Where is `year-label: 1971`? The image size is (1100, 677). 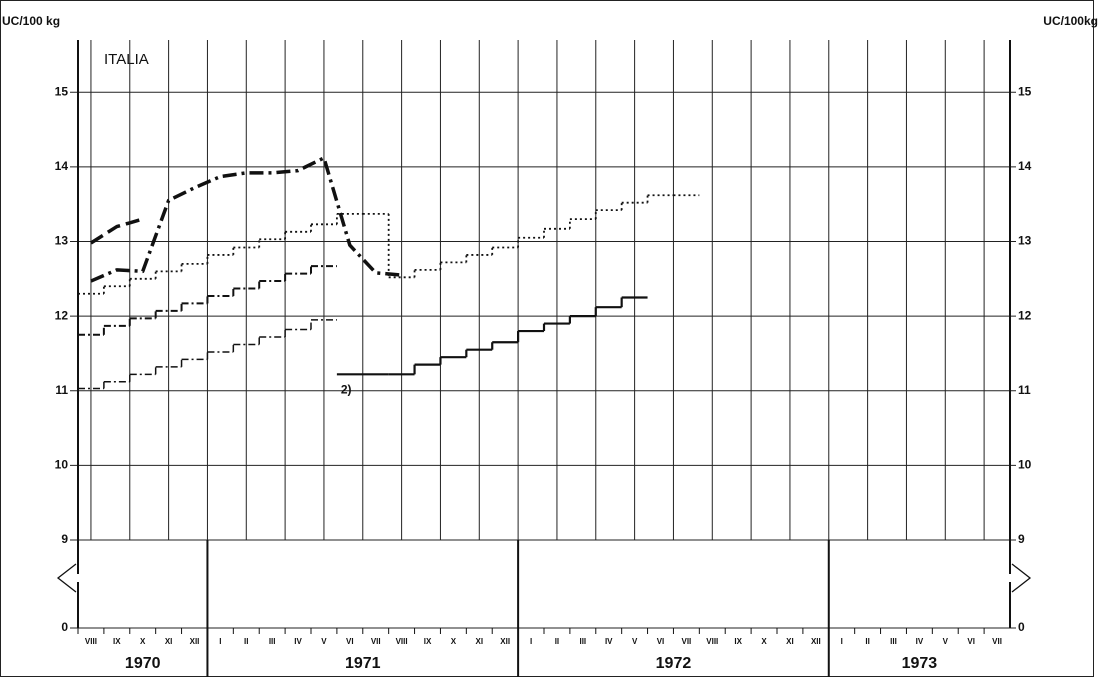 year-label: 1971 is located at coordinates (363, 663).